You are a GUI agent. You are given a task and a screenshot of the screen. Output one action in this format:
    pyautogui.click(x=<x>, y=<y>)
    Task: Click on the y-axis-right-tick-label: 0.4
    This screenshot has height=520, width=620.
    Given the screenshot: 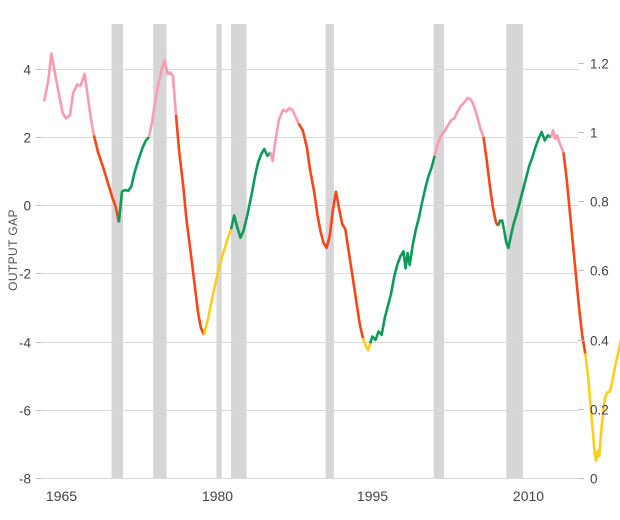 What is the action you would take?
    pyautogui.click(x=599, y=341)
    